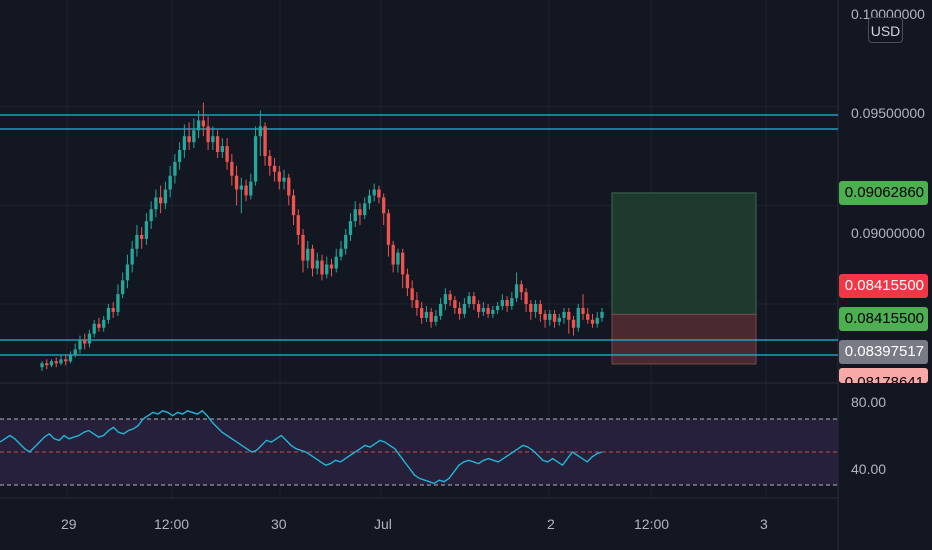 The width and height of the screenshot is (932, 550). I want to click on time-label-2: 2, so click(551, 524).